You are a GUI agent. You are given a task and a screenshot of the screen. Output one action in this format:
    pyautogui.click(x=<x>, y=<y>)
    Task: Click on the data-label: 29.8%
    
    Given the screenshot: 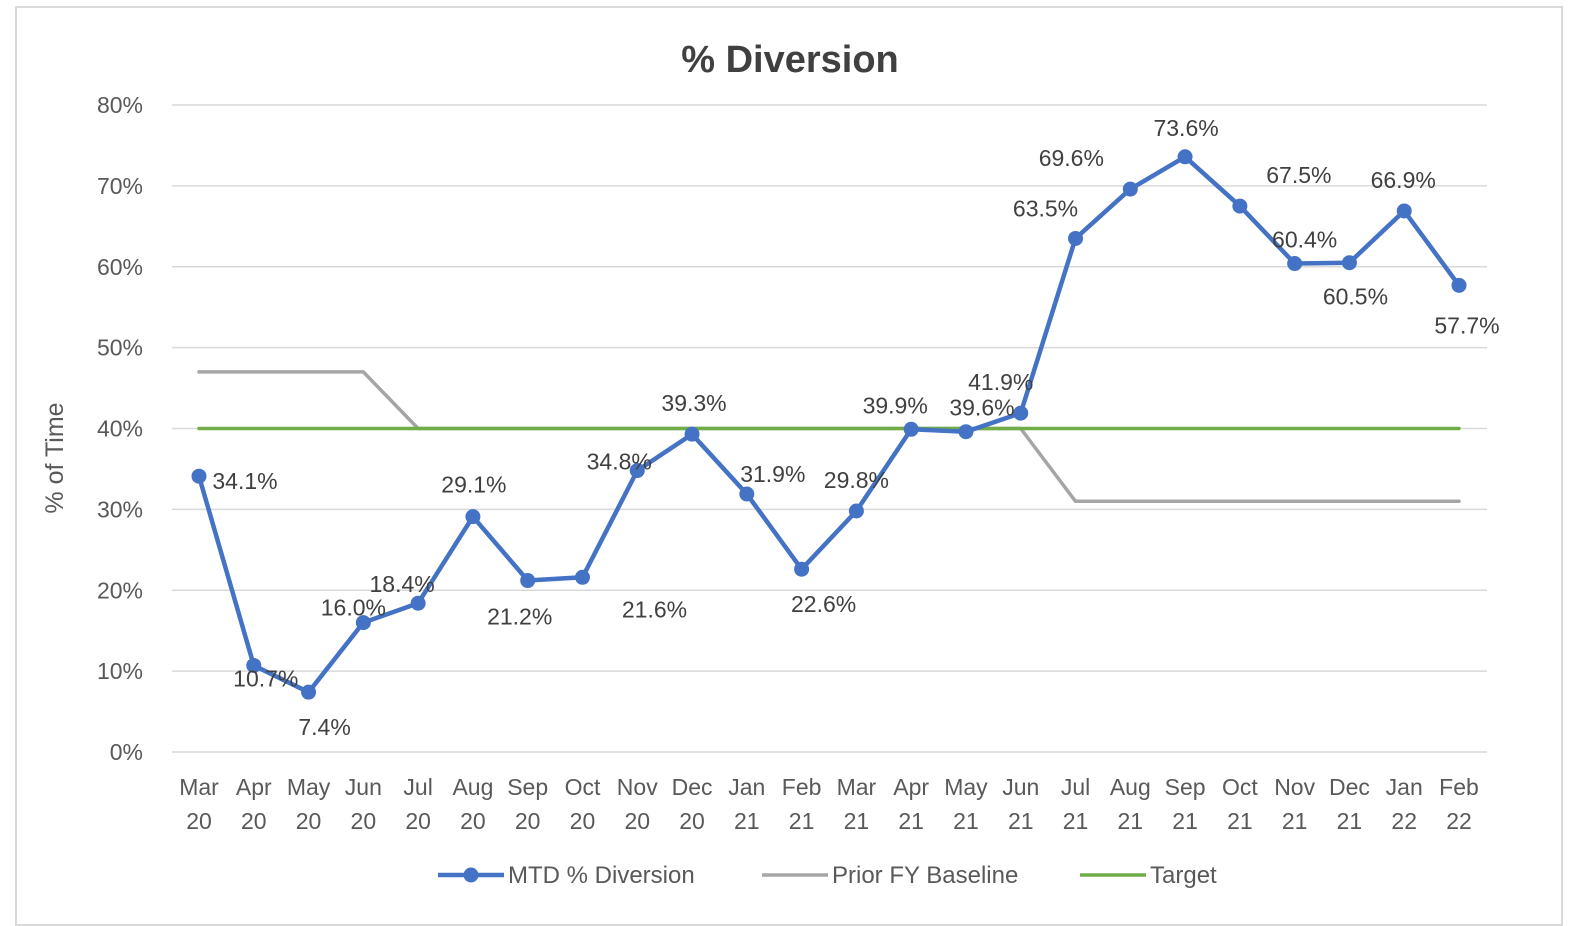 What is the action you would take?
    pyautogui.click(x=856, y=480)
    